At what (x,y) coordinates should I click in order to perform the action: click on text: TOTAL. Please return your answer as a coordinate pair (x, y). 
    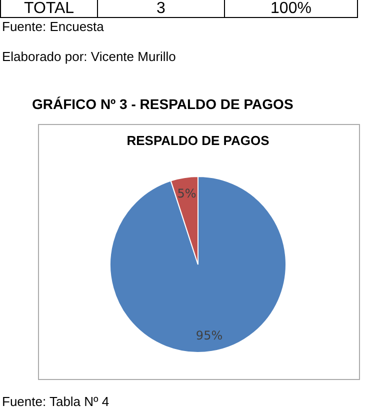
    Looking at the image, I should click on (49, 8).